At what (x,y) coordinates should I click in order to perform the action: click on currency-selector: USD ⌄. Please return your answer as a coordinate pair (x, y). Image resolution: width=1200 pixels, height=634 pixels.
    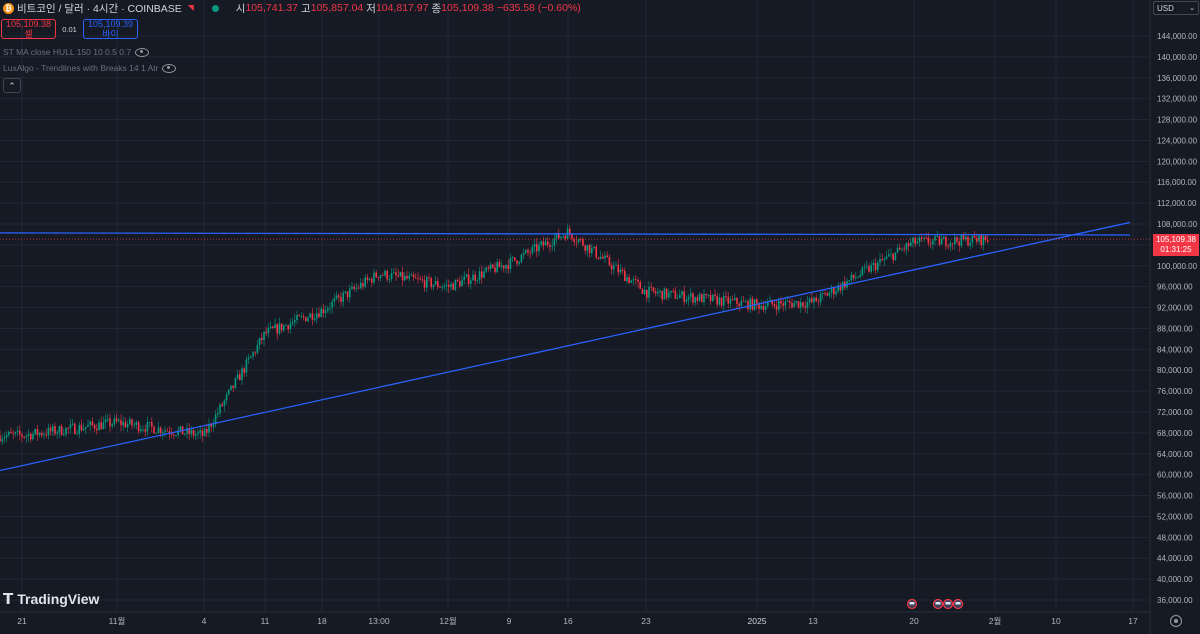
    Looking at the image, I should click on (1176, 8).